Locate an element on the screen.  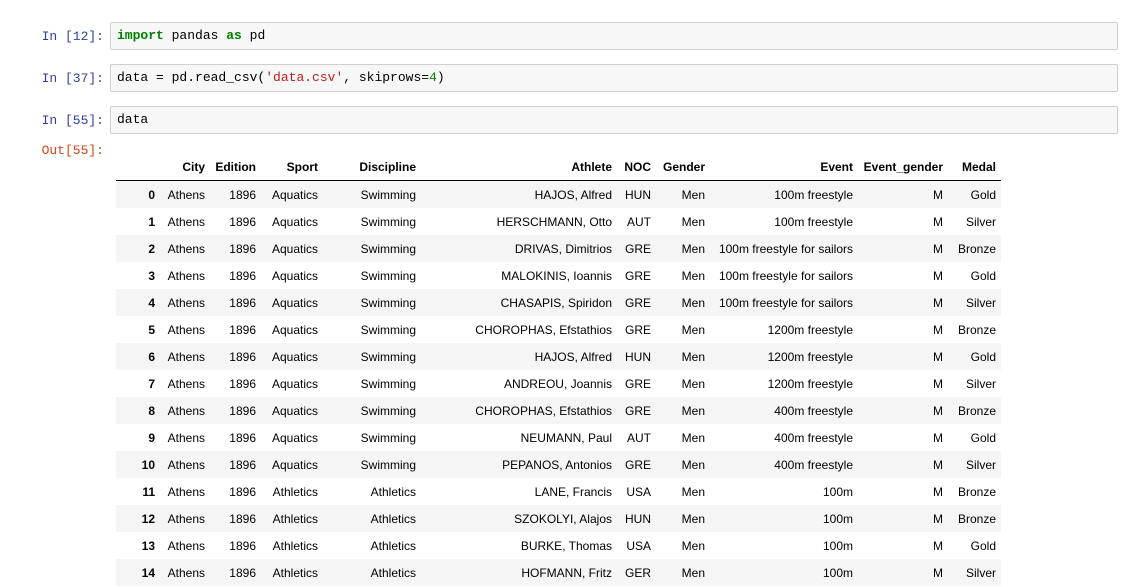
row-index: 0 is located at coordinates (151, 194).